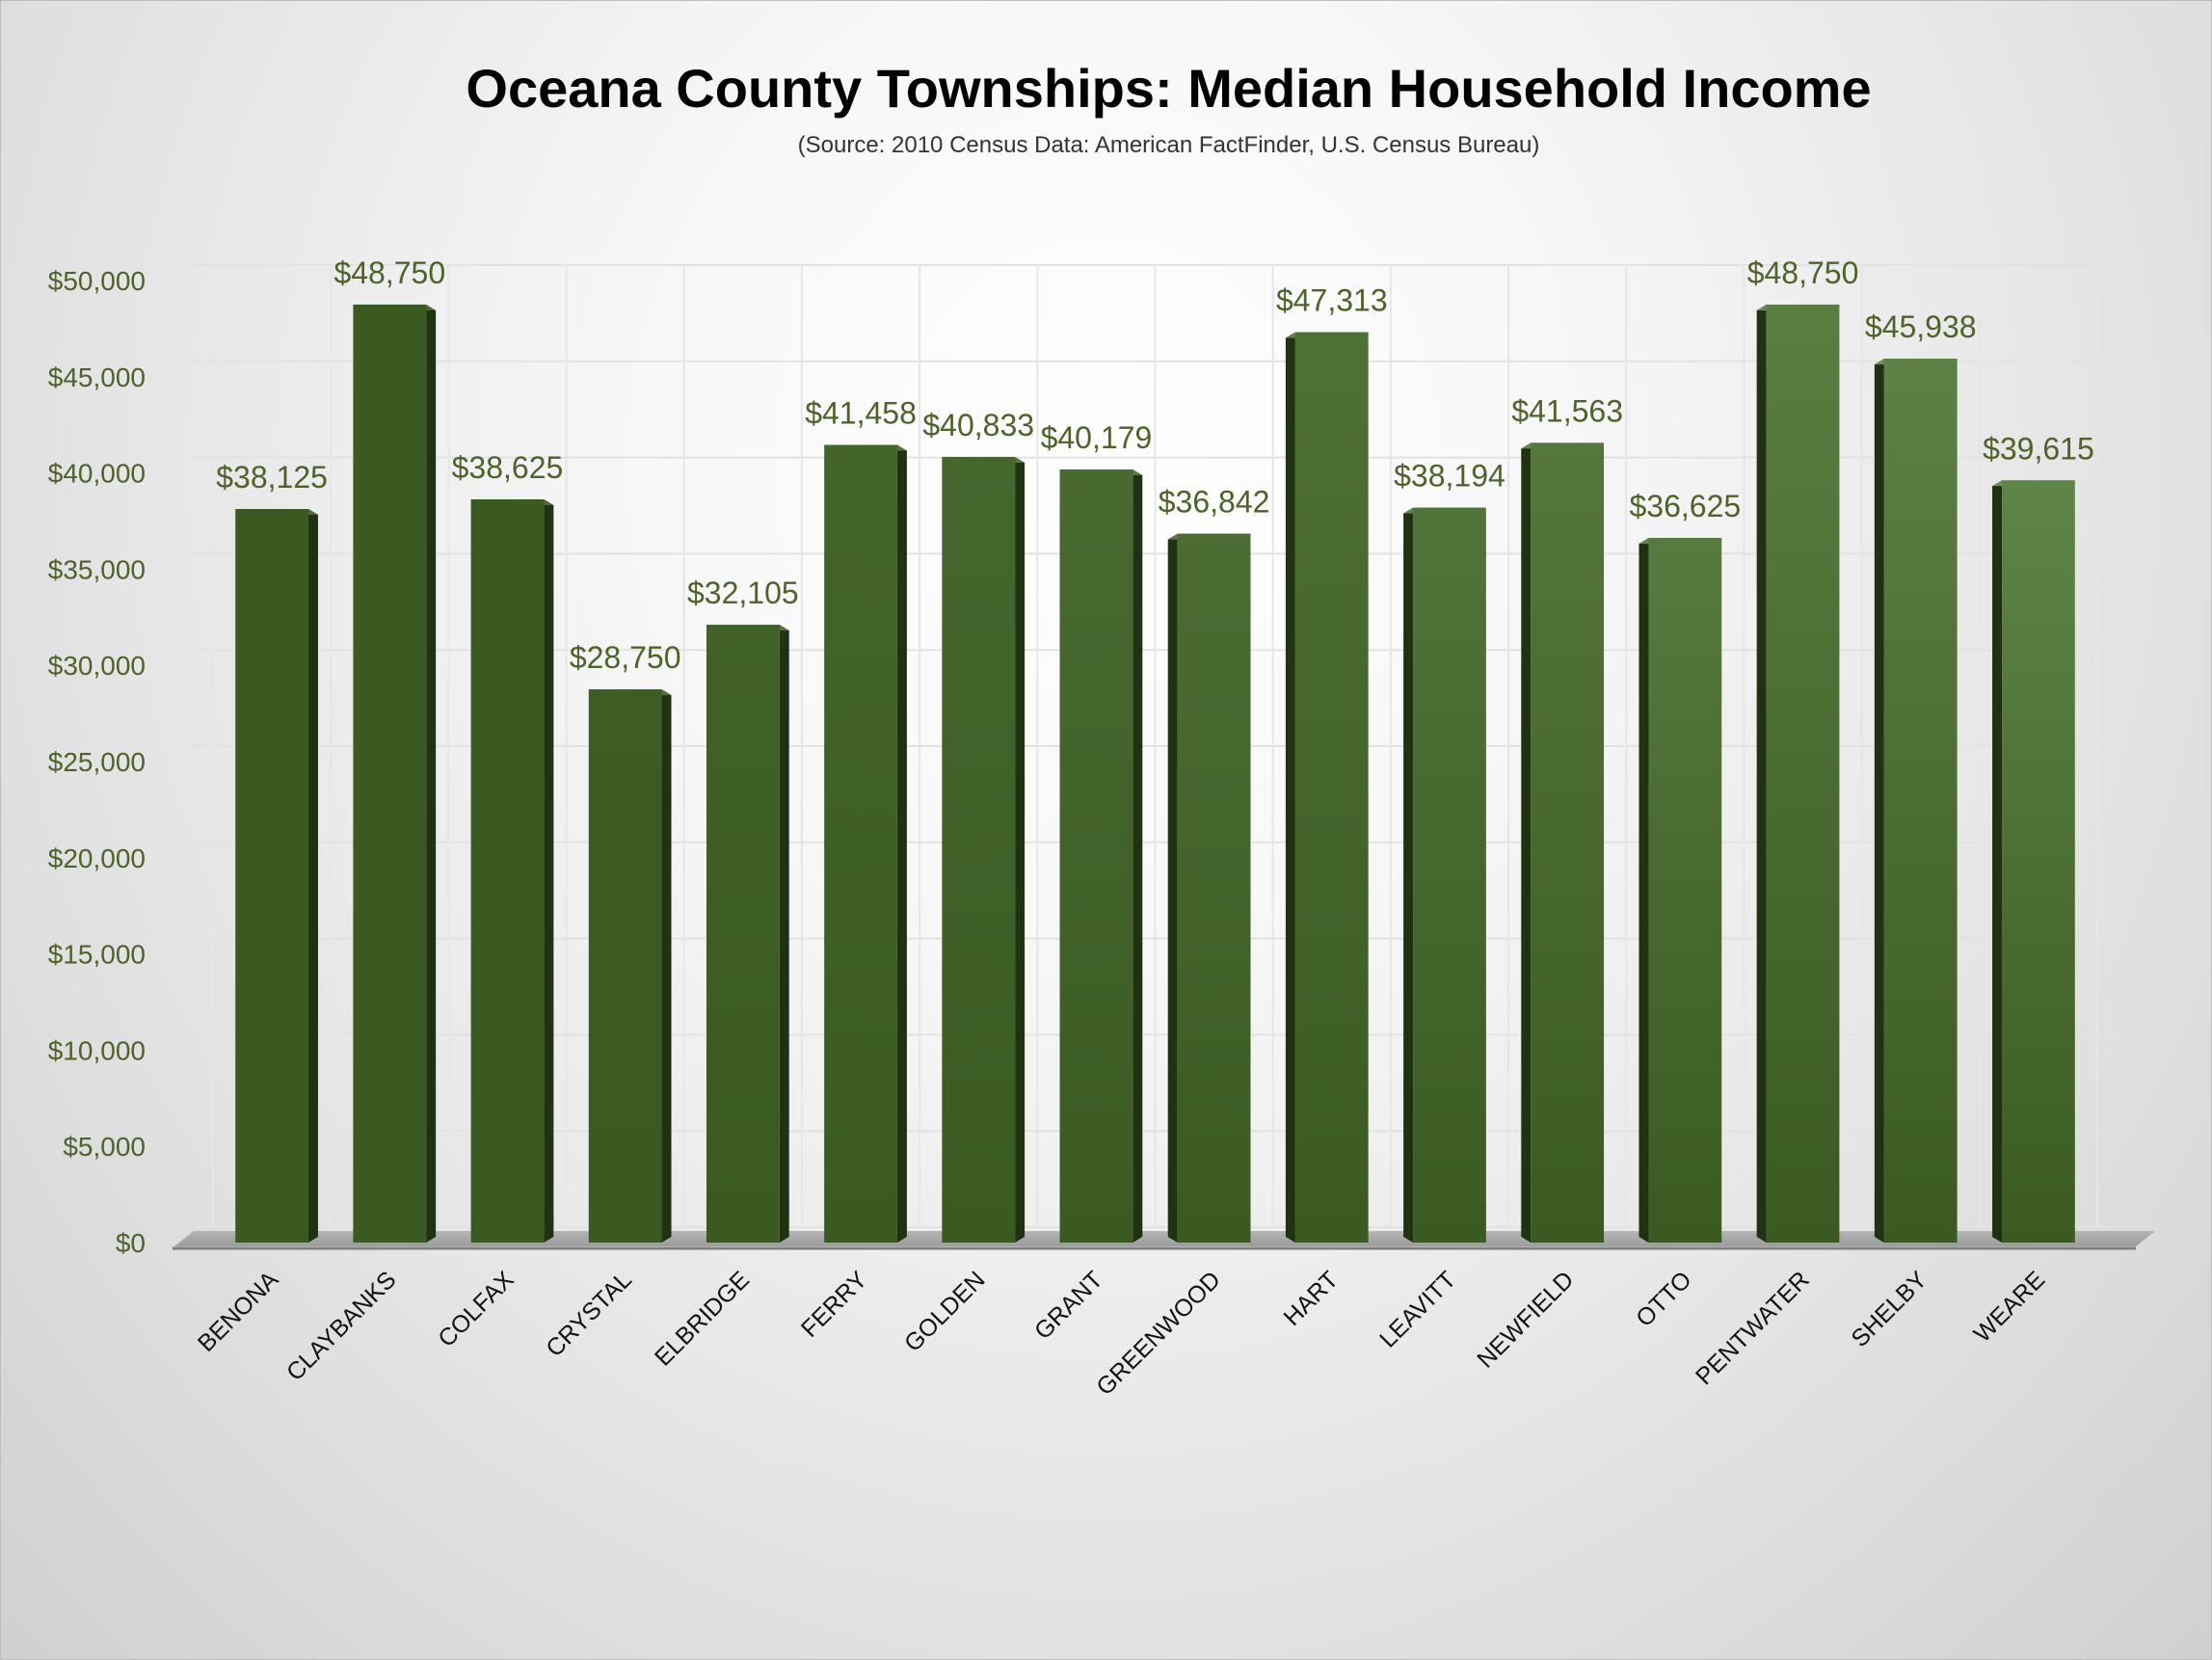  Describe the element at coordinates (238, 1311) in the screenshot. I see `x-tick-label: BENONA` at that location.